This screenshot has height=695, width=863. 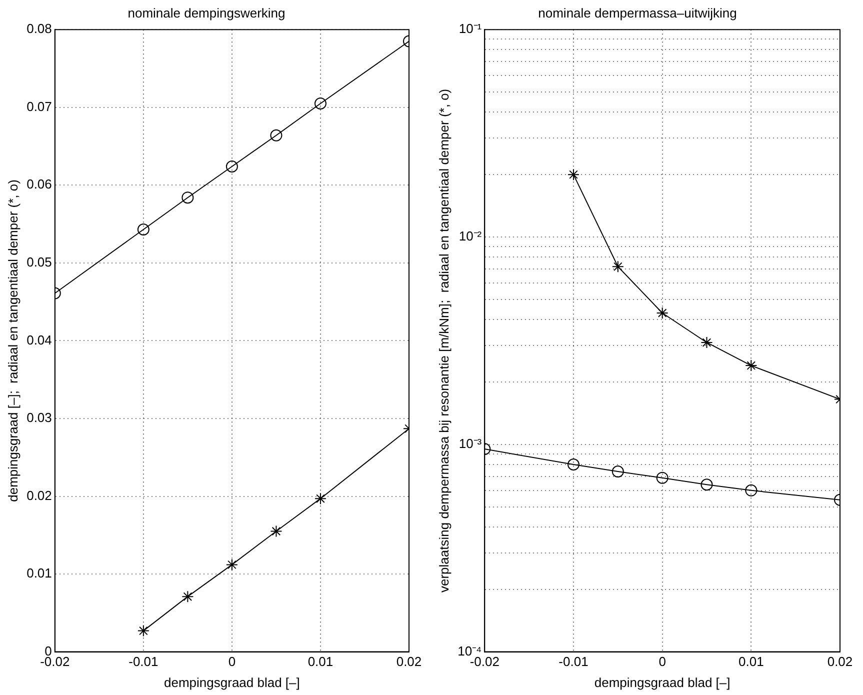 I want to click on y-tick-label: 0.06, so click(x=39, y=184).